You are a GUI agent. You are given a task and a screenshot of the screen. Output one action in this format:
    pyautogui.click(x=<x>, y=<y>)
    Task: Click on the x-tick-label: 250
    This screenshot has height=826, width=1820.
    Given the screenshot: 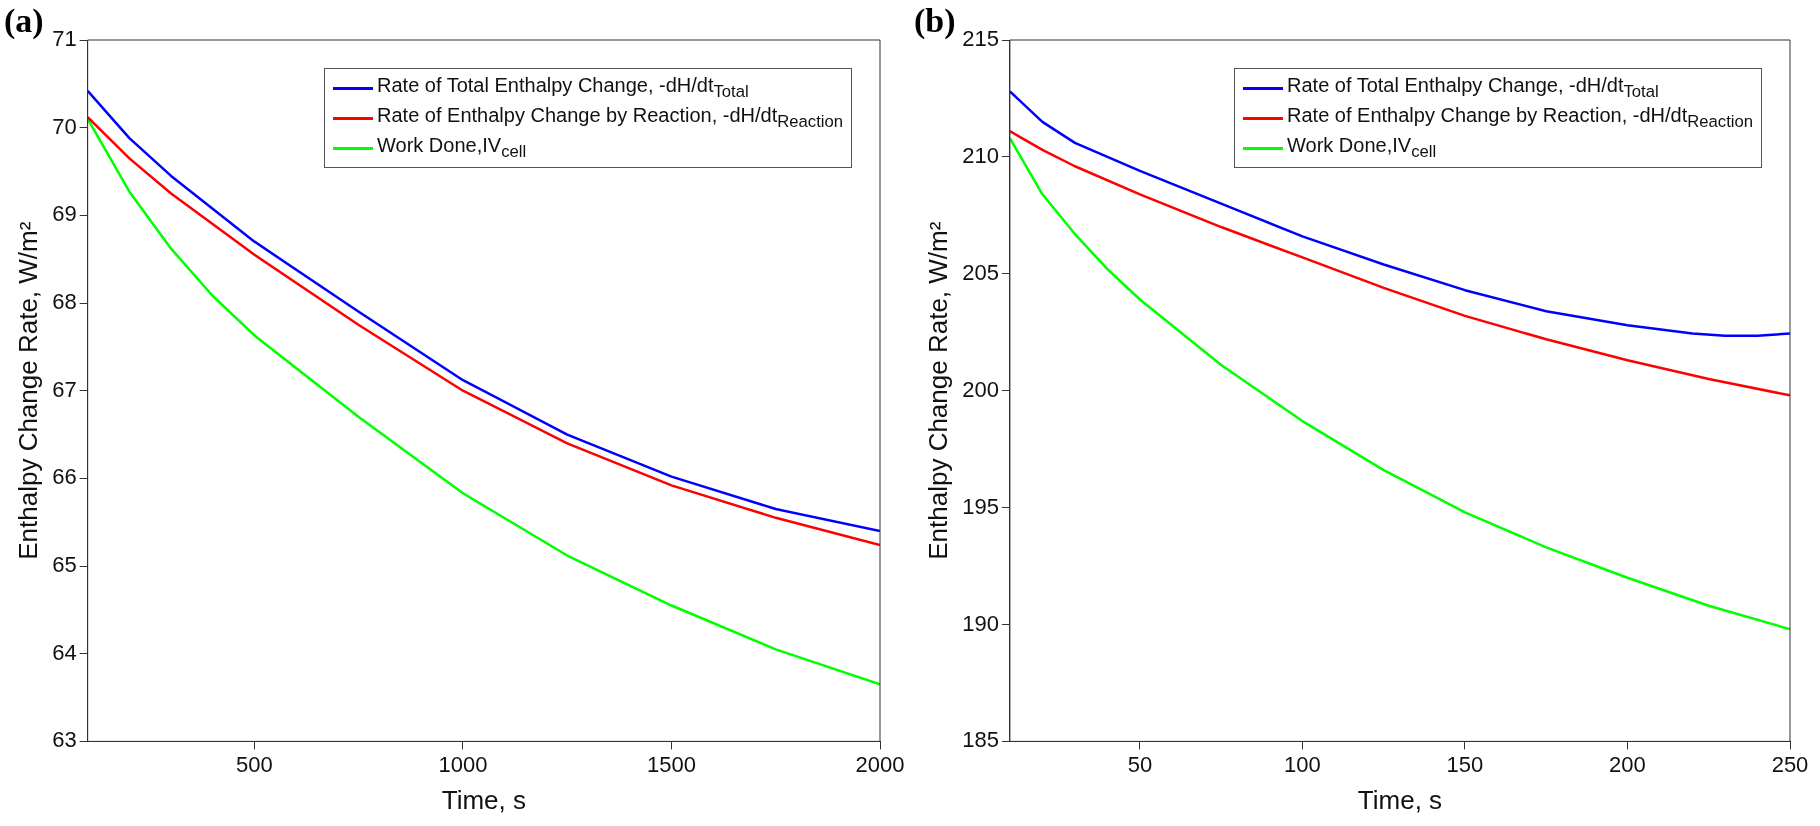 What is the action you would take?
    pyautogui.click(x=1790, y=764)
    